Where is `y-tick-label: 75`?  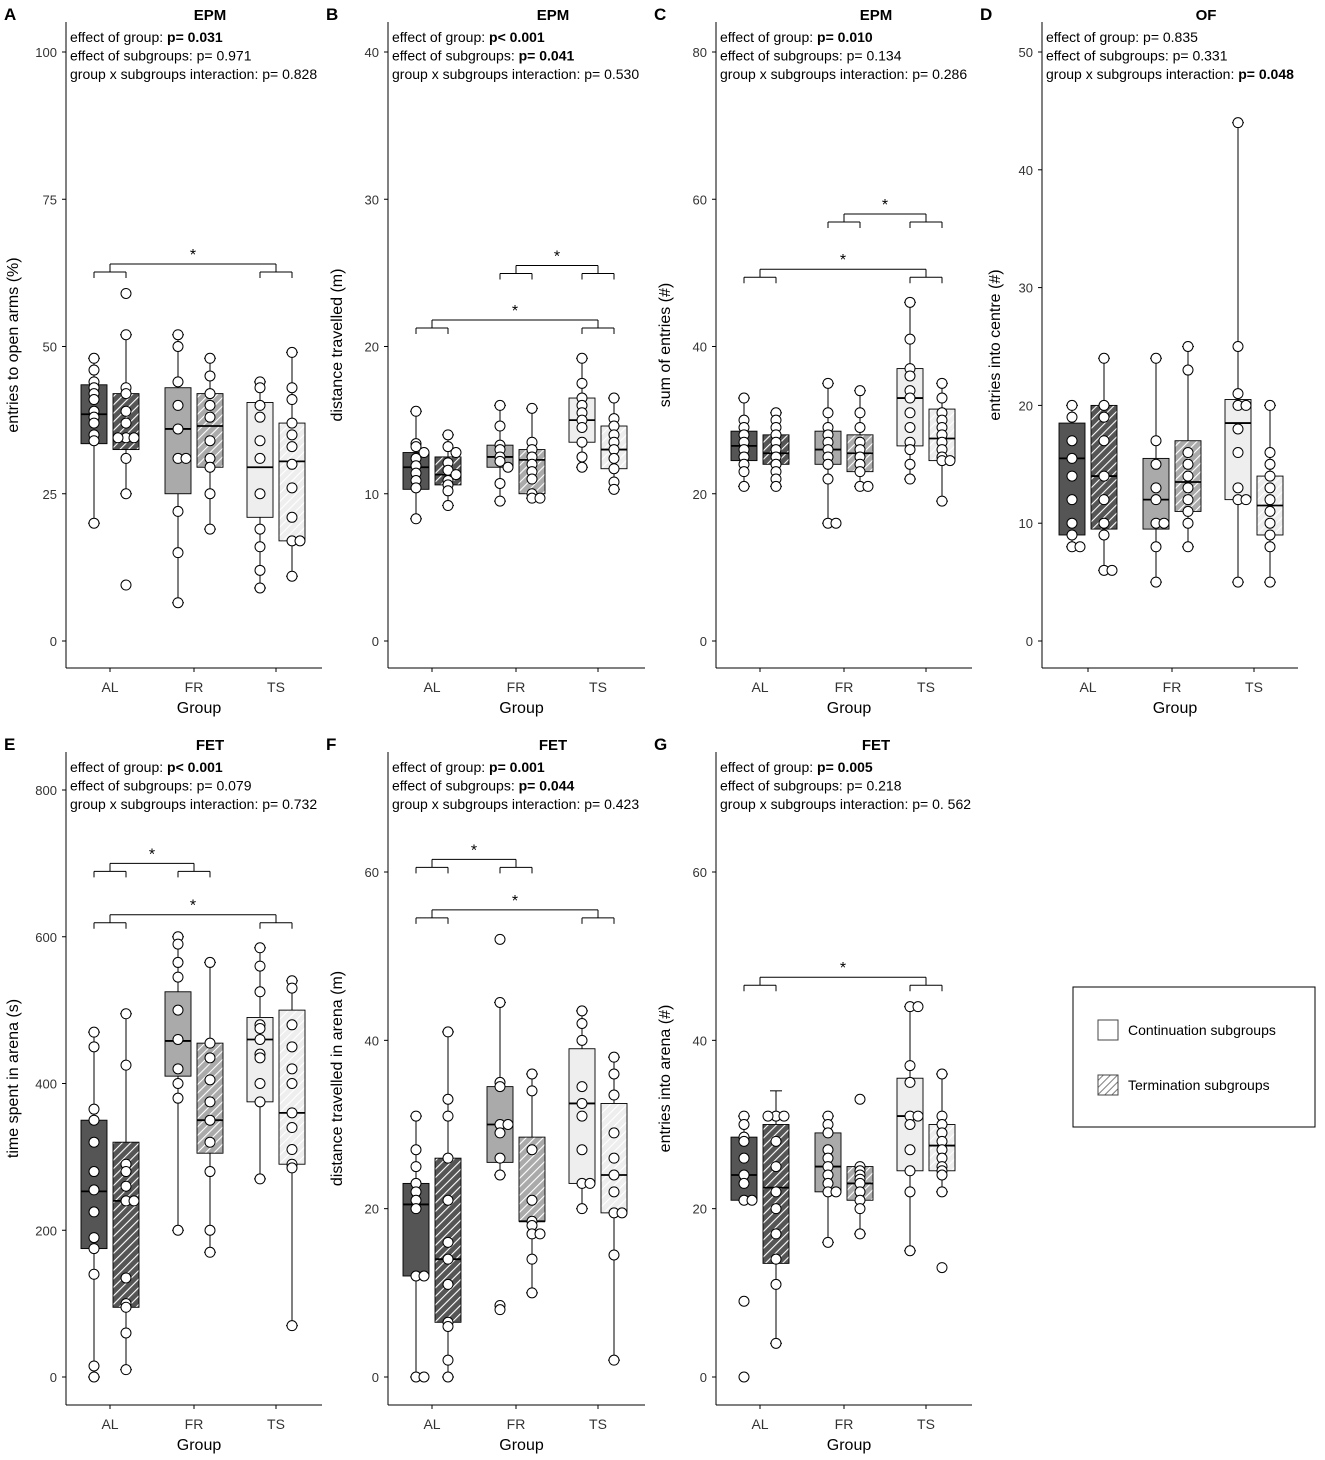 y-tick-label: 75 is located at coordinates (50, 199).